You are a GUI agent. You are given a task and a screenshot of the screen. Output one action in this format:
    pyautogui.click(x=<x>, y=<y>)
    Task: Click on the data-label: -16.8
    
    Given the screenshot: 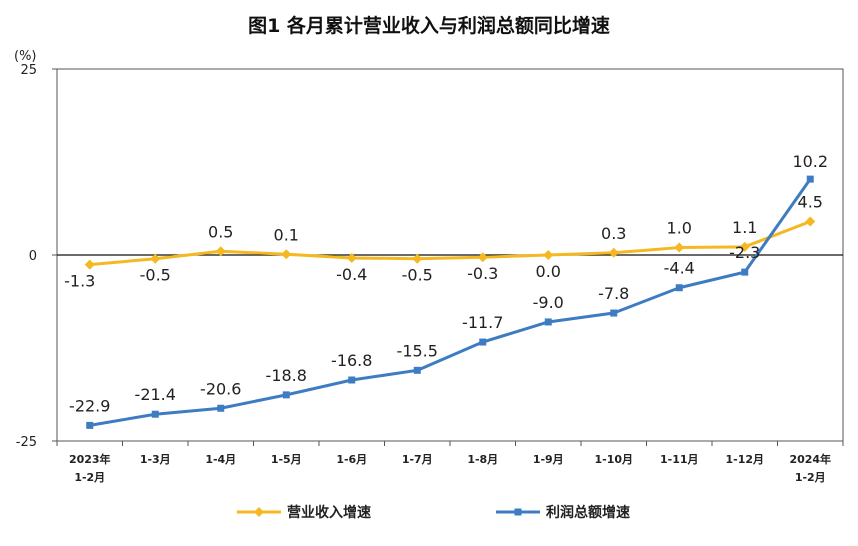 What is the action you would take?
    pyautogui.click(x=351, y=360)
    